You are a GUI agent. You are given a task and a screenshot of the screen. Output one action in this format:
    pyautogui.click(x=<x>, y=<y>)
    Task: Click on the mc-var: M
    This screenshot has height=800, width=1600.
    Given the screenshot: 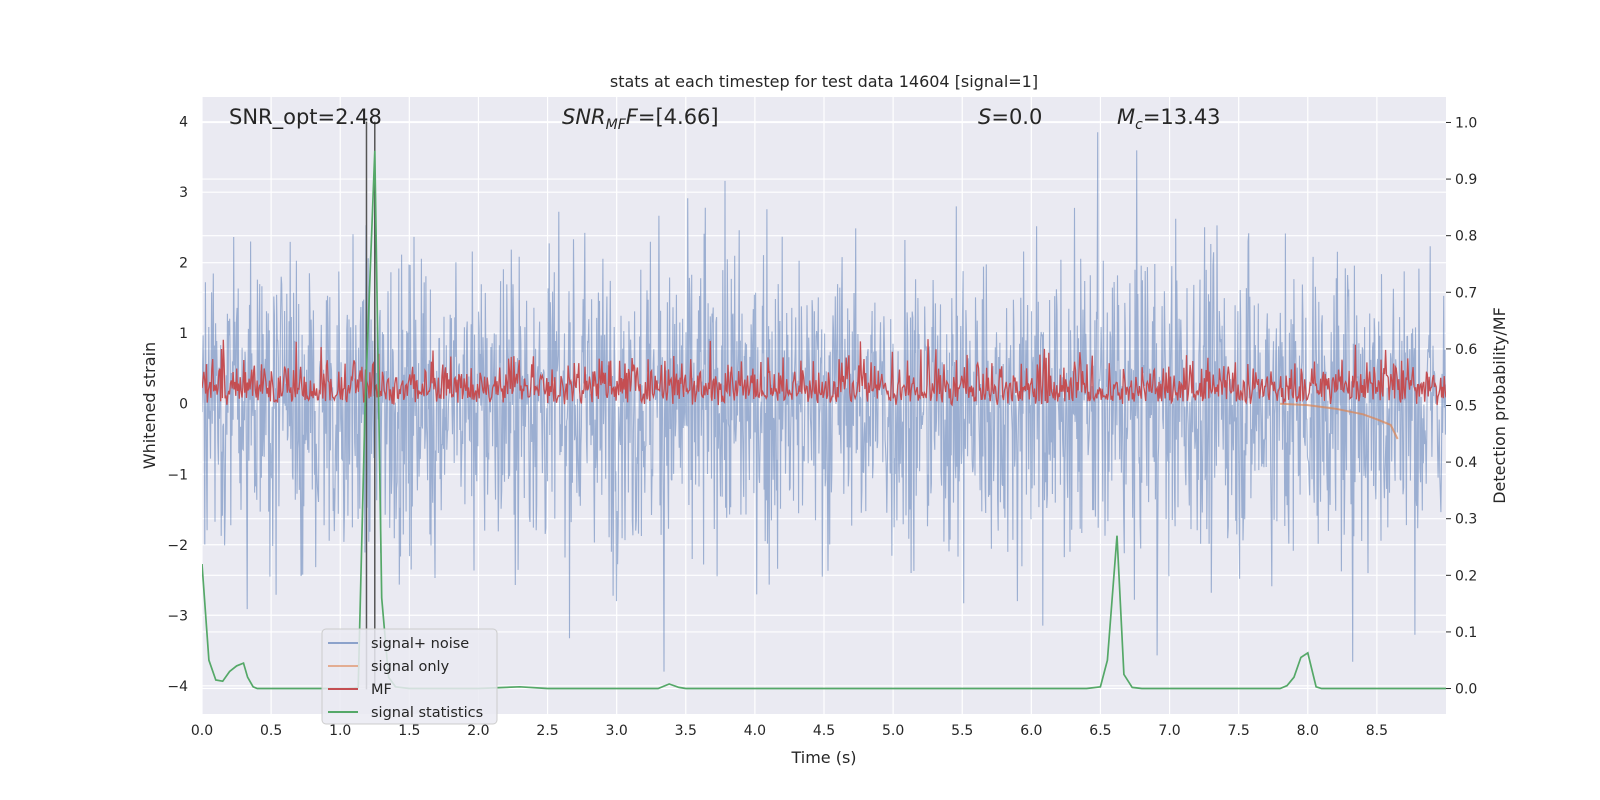 What is the action you would take?
    pyautogui.click(x=1126, y=117)
    